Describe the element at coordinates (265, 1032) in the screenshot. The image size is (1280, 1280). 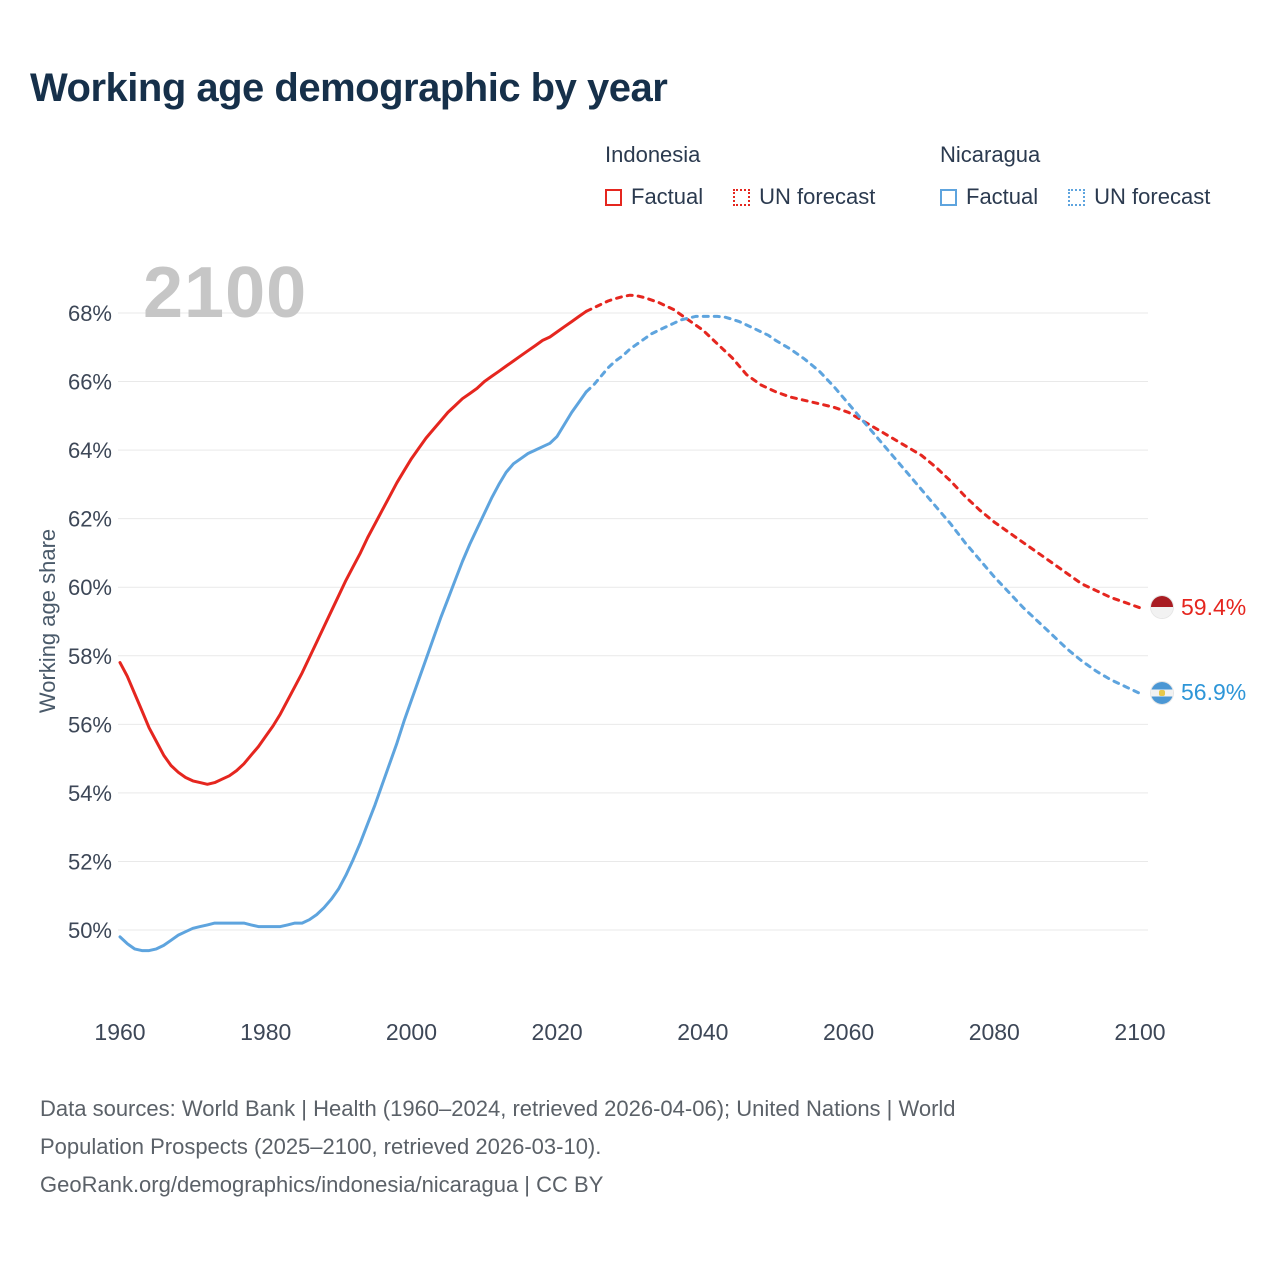
I see `x-tick-label: 1980` at that location.